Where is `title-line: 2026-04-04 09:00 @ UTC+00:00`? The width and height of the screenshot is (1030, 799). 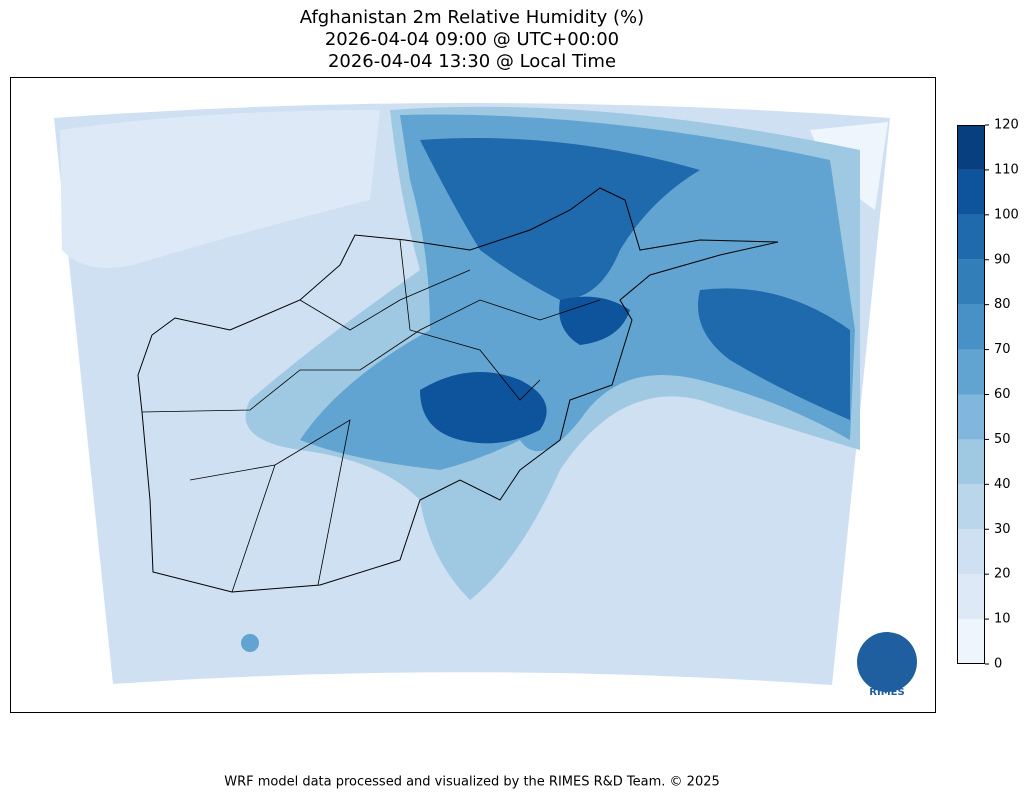
title-line: 2026-04-04 09:00 @ UTC+00:00 is located at coordinates (472, 39).